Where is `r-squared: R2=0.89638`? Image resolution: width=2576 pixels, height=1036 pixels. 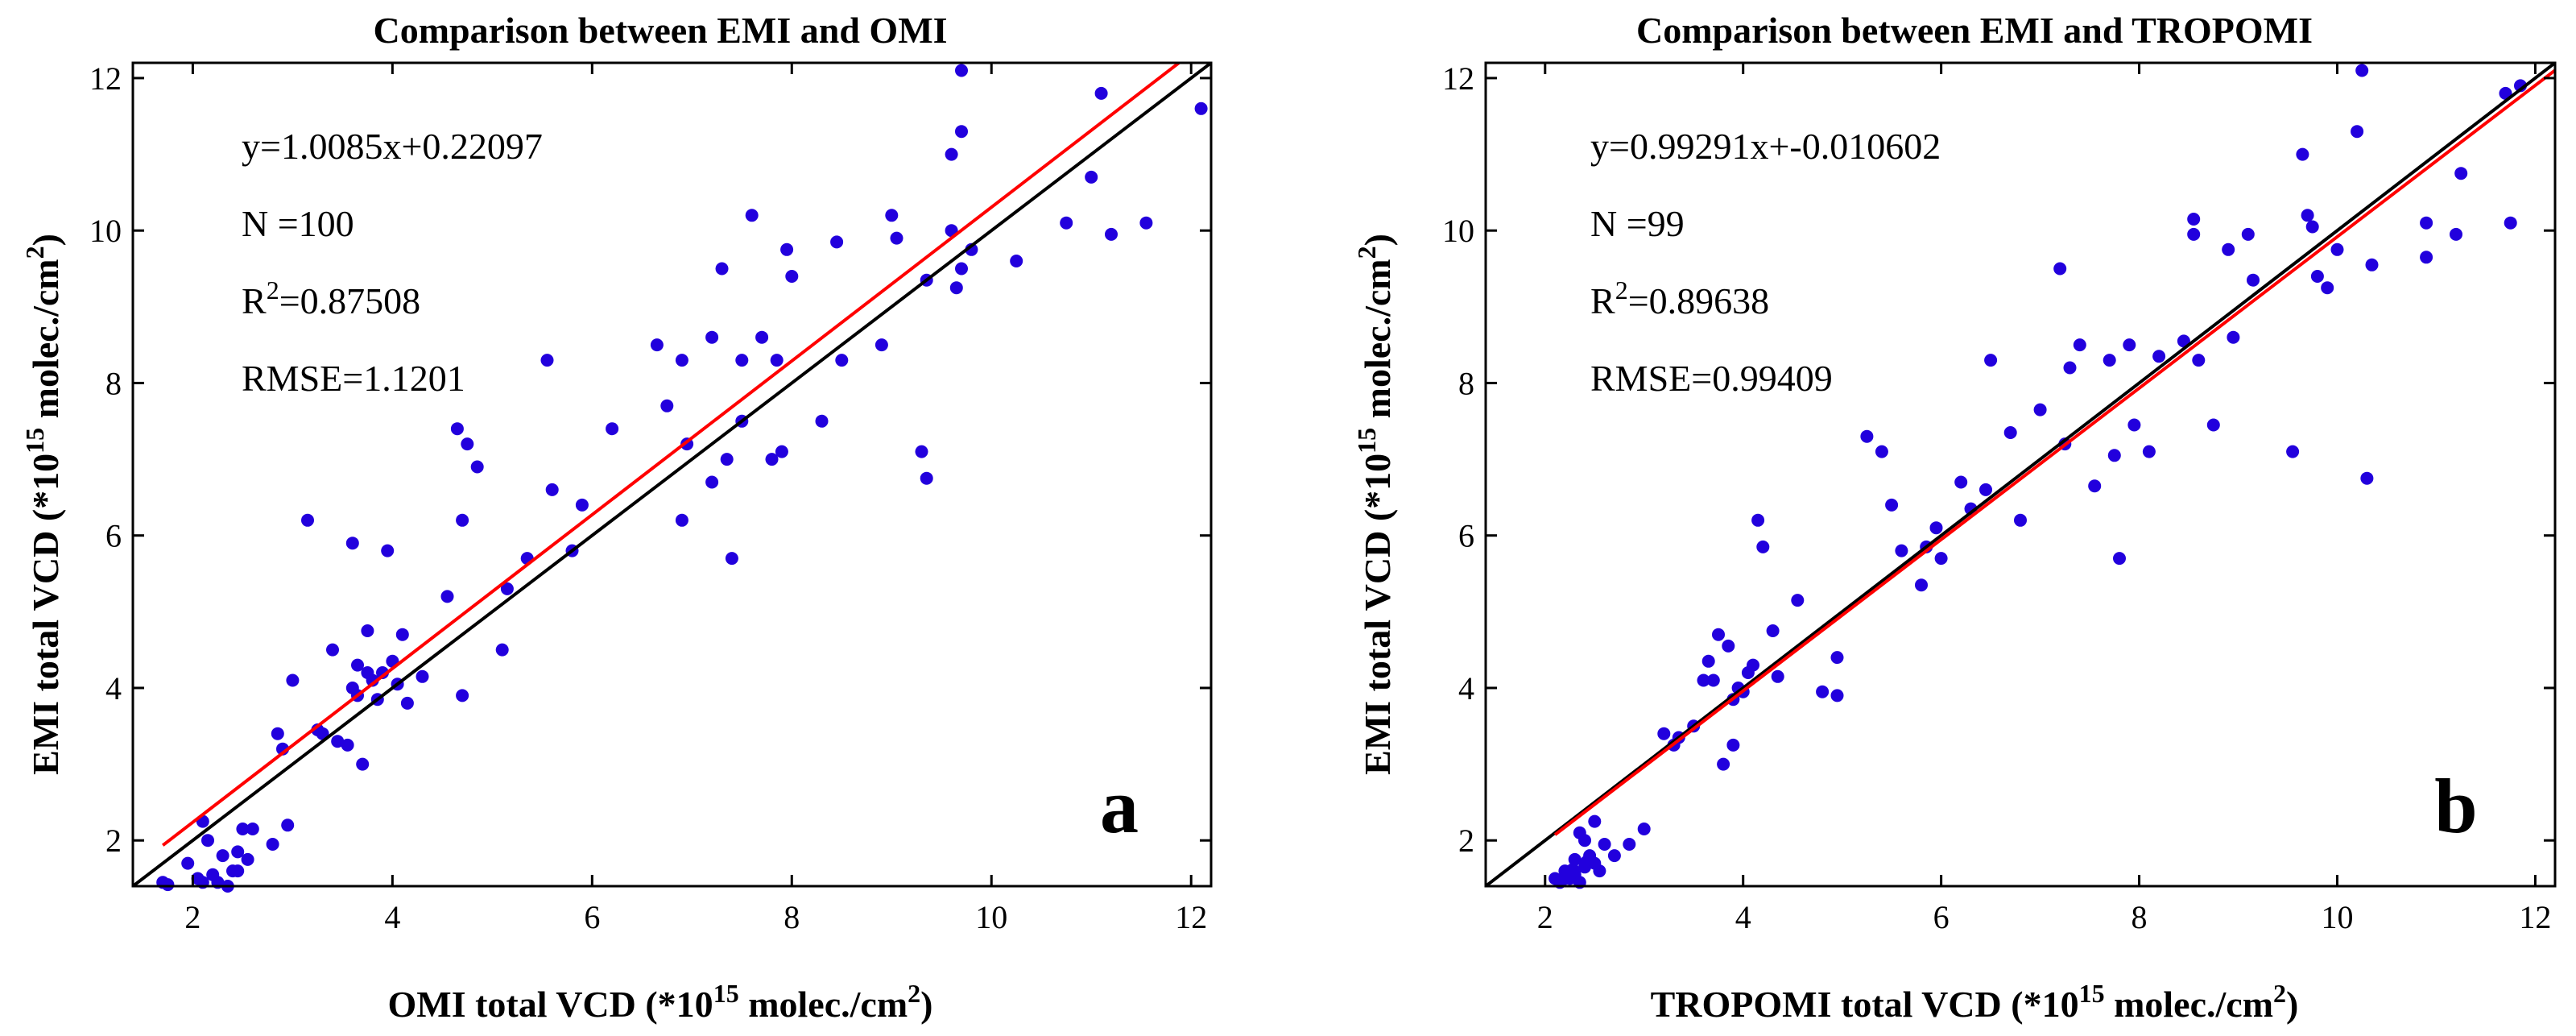
r-squared: R2=0.89638 is located at coordinates (1680, 299).